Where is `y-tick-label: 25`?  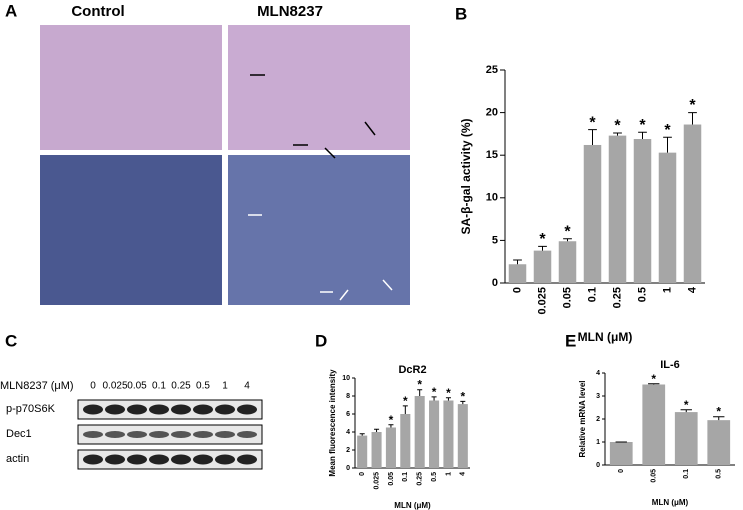 y-tick-label: 25 is located at coordinates (492, 70).